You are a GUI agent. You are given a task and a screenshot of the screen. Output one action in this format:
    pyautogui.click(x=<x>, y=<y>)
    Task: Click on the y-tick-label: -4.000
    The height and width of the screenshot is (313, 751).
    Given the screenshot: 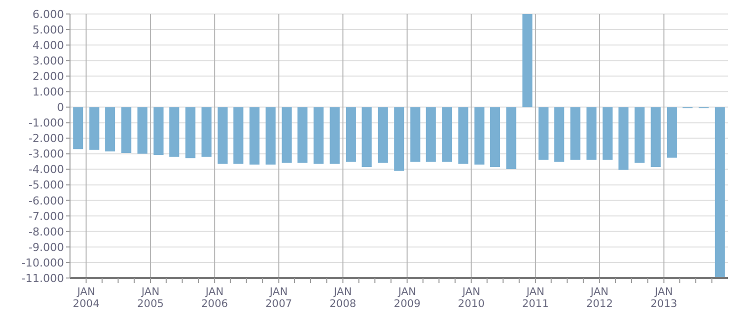 What is the action you would take?
    pyautogui.click(x=46, y=169)
    